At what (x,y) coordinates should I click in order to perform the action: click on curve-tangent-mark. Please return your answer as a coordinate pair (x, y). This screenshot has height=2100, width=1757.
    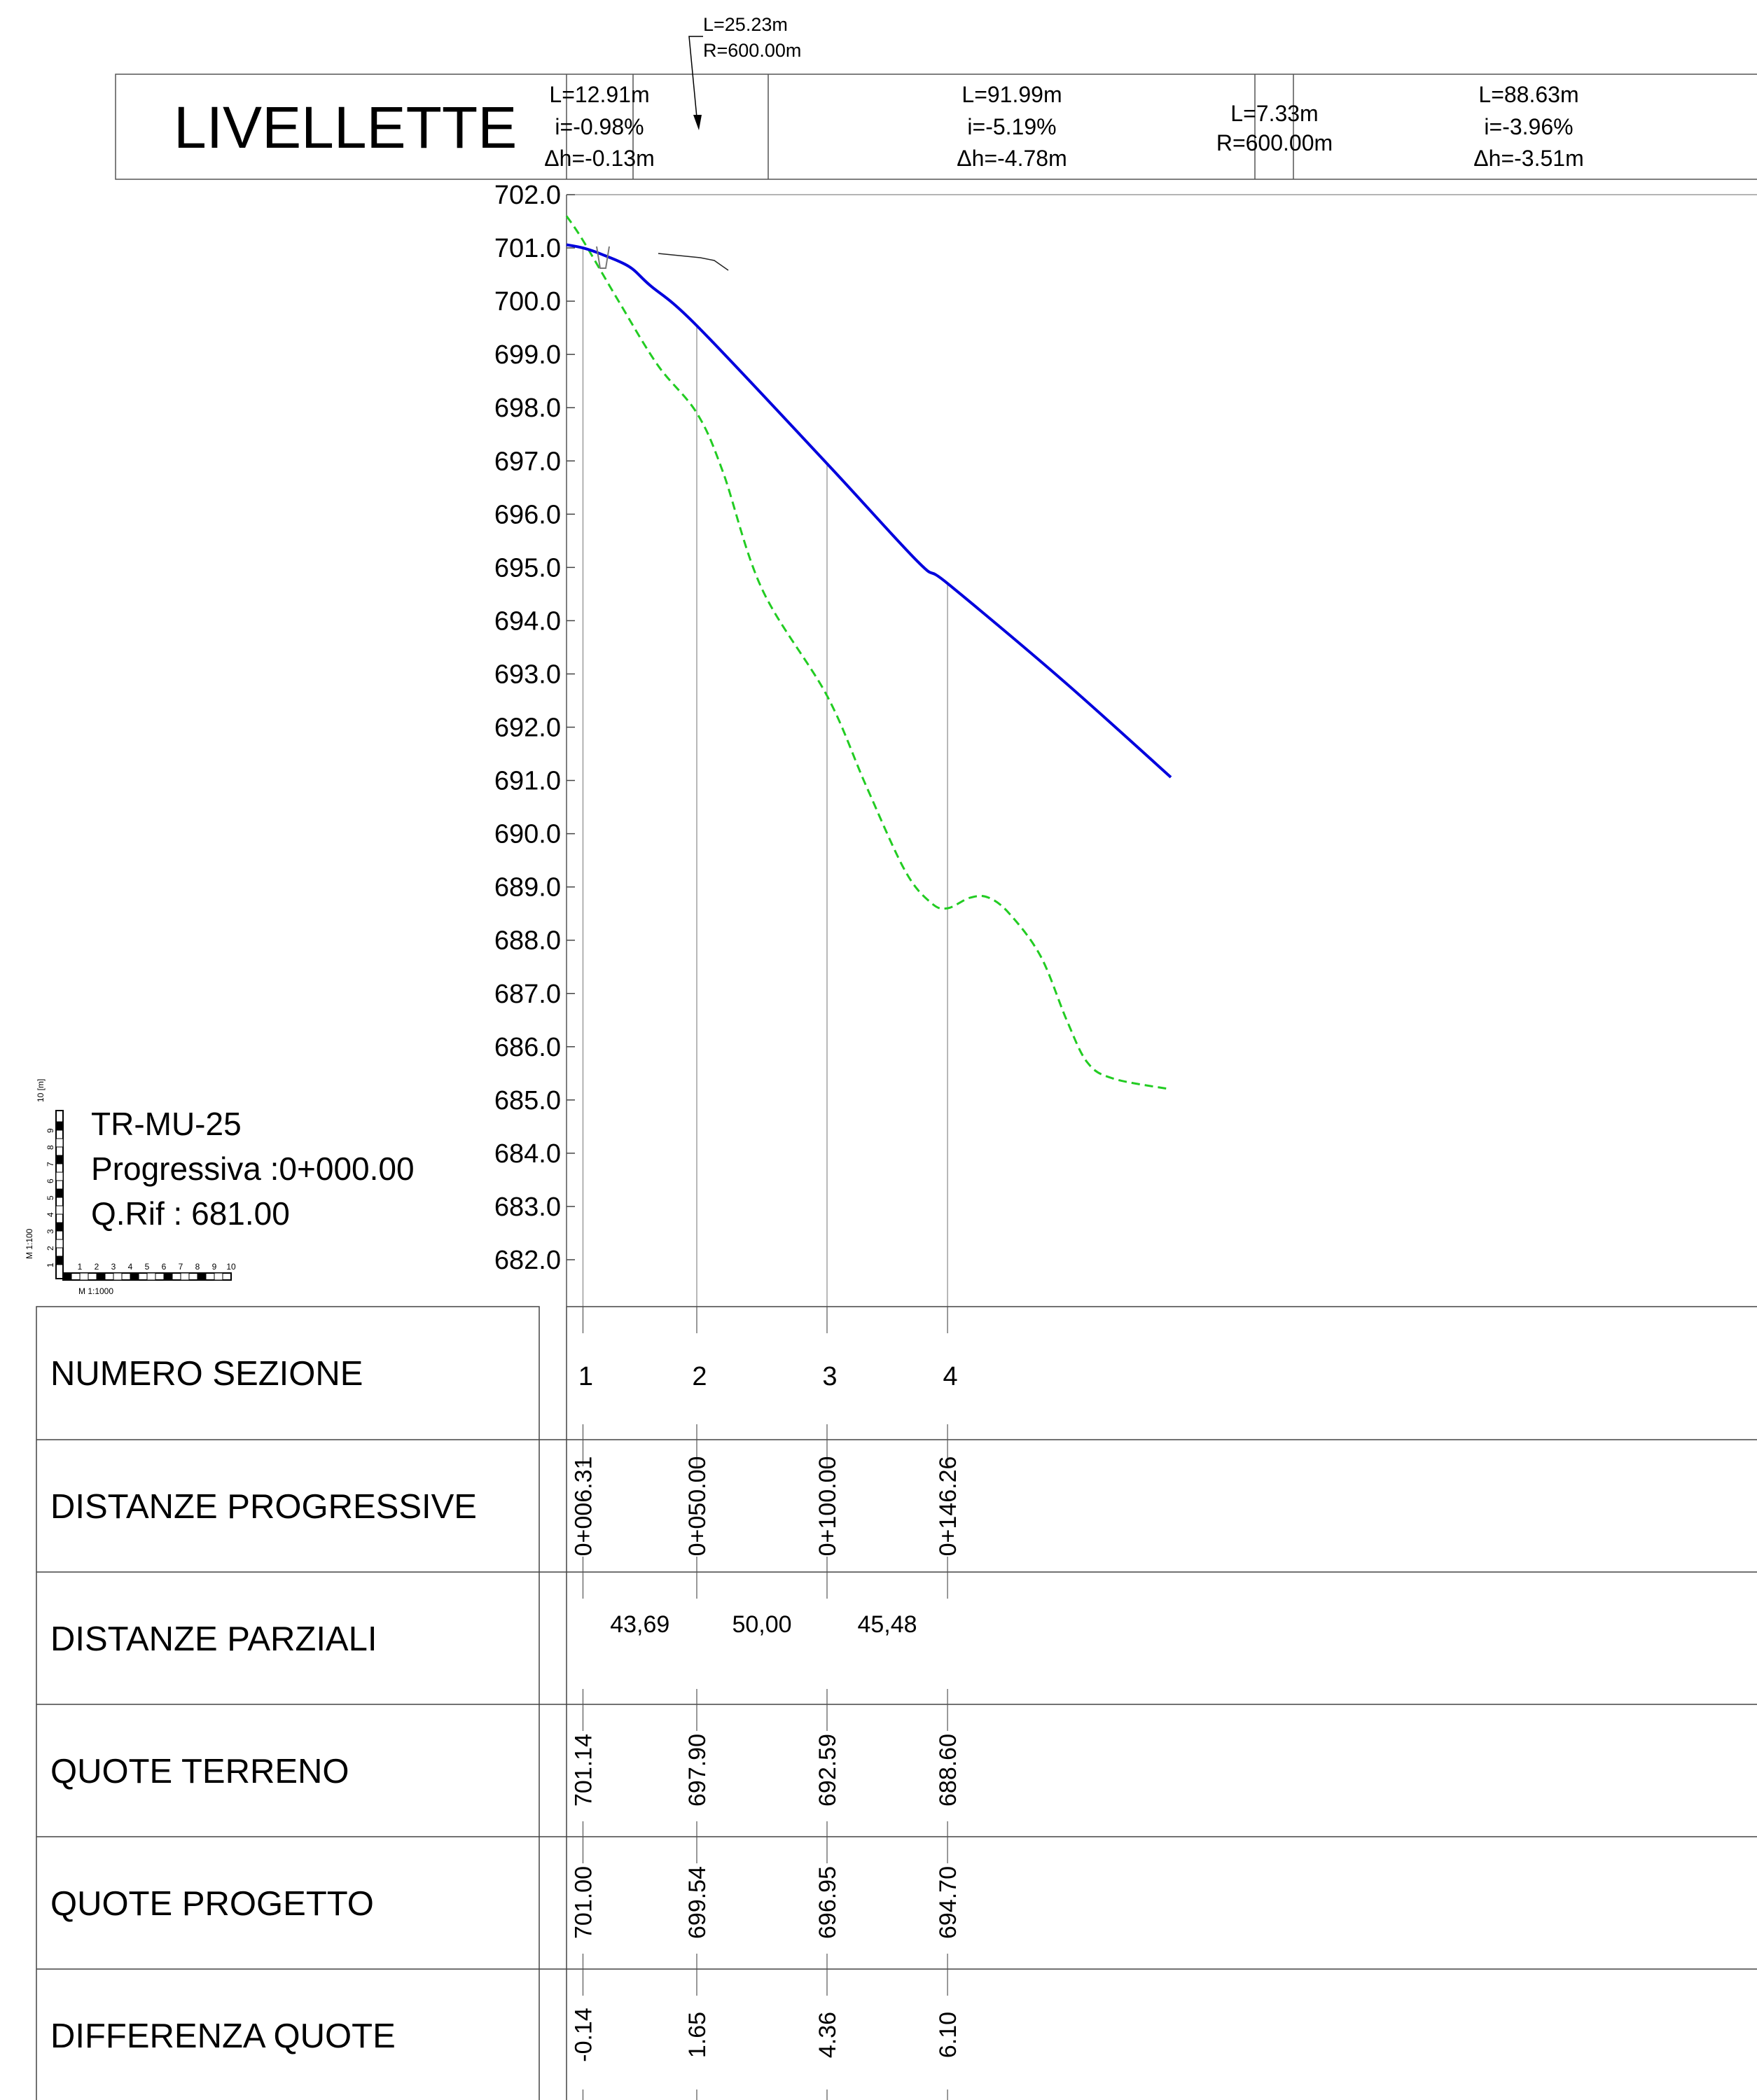
    Looking at the image, I should click on (694, 262).